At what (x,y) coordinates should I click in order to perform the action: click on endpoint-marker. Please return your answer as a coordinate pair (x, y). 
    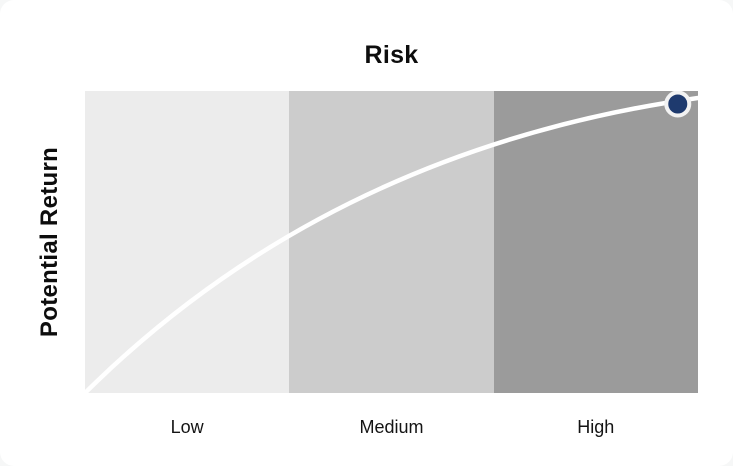
    Looking at the image, I should click on (678, 104).